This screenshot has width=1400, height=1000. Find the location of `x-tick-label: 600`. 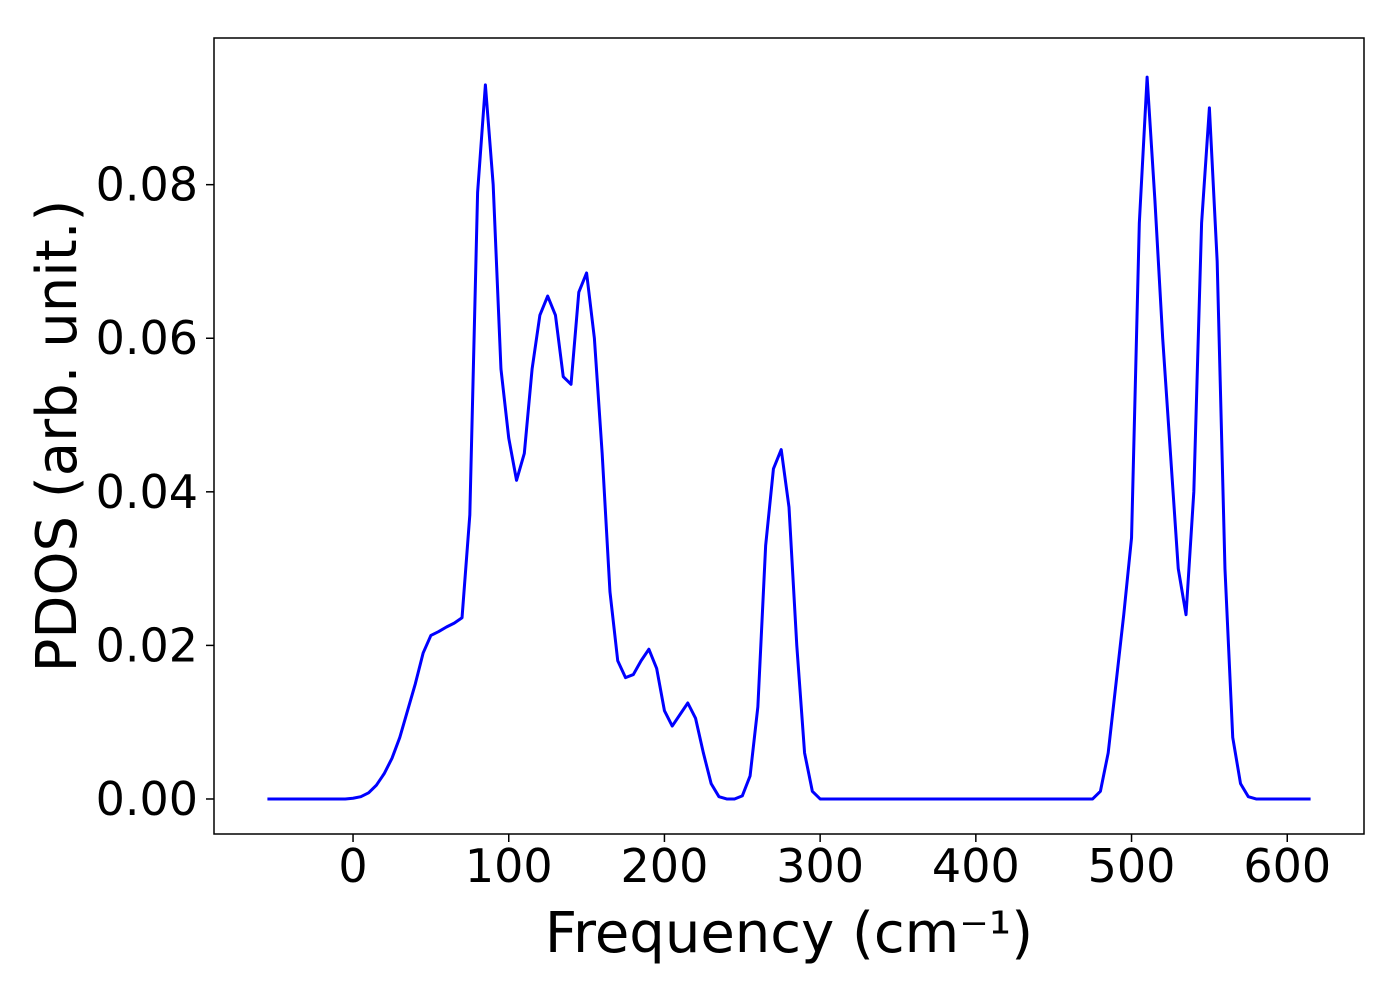

x-tick-label: 600 is located at coordinates (1287, 866).